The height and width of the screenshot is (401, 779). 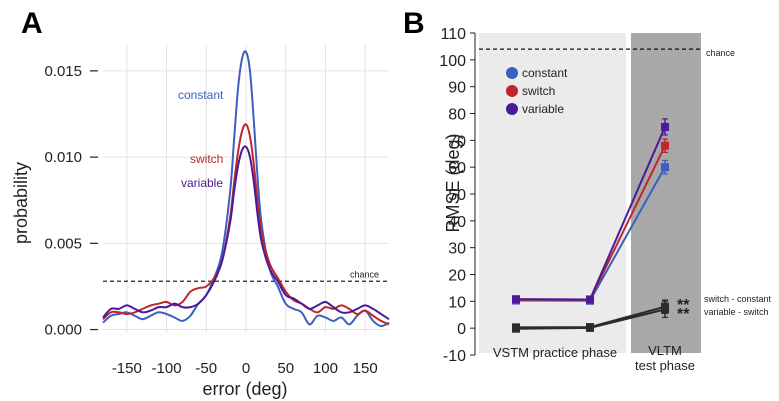 What do you see at coordinates (512, 73) in the screenshot?
I see `legend-marker-constant` at bounding box center [512, 73].